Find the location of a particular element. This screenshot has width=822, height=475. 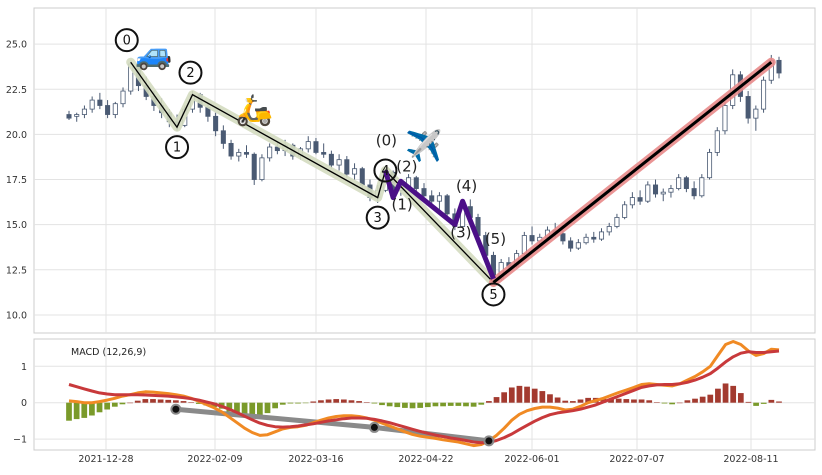

sub-wave-label: (4) is located at coordinates (466, 186).